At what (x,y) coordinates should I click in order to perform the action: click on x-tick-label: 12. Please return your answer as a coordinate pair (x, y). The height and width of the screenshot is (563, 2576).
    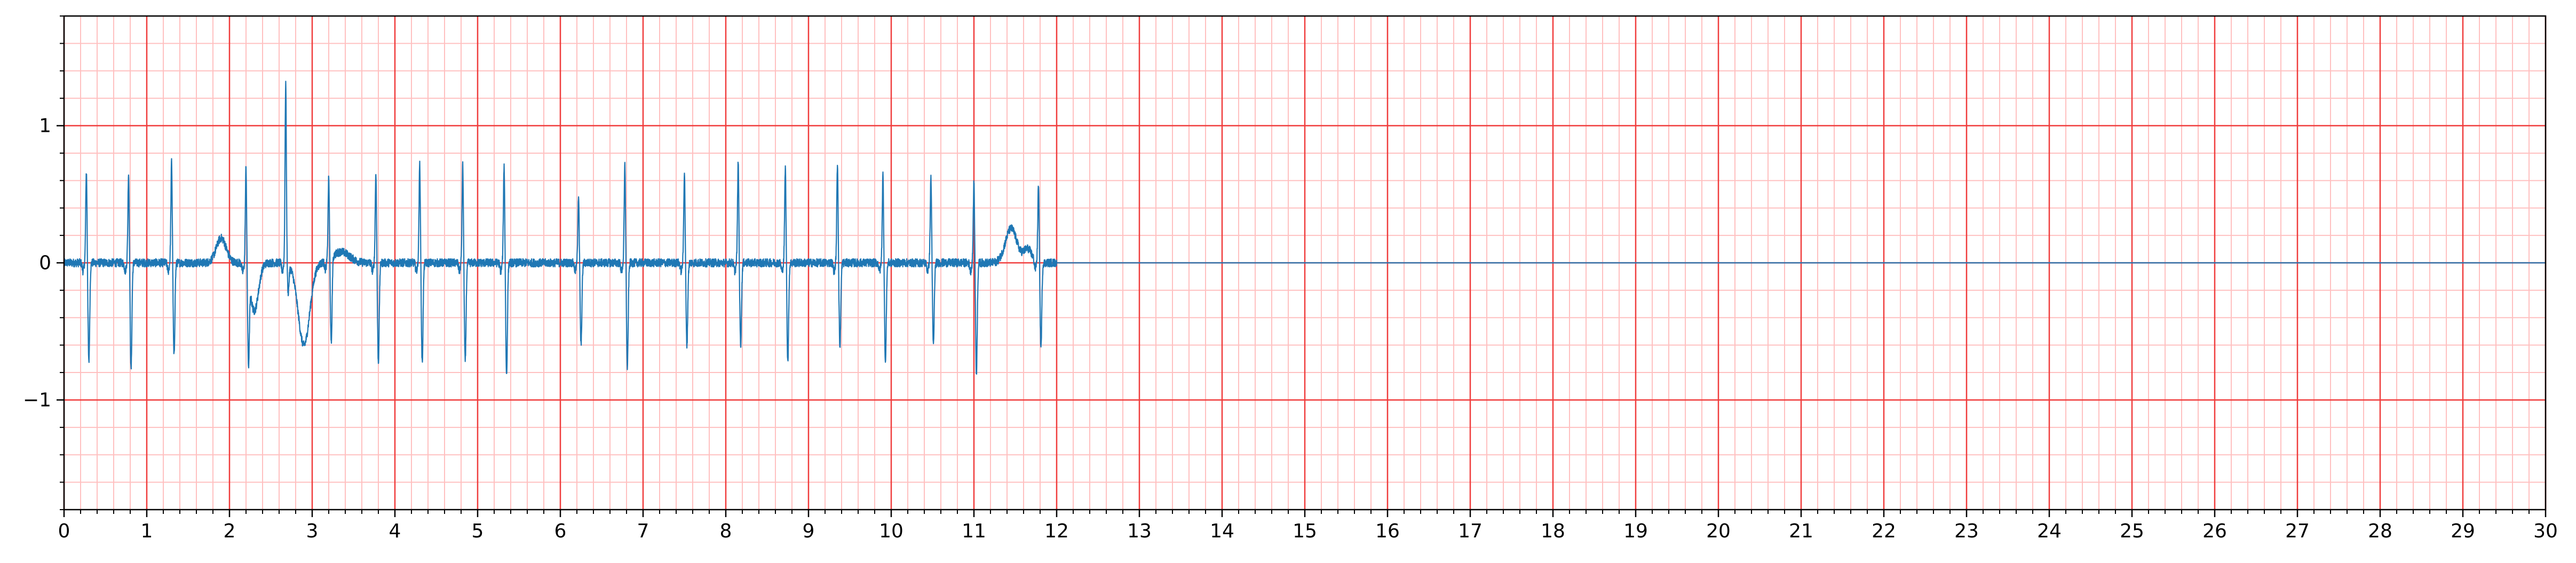
    Looking at the image, I should click on (1056, 531).